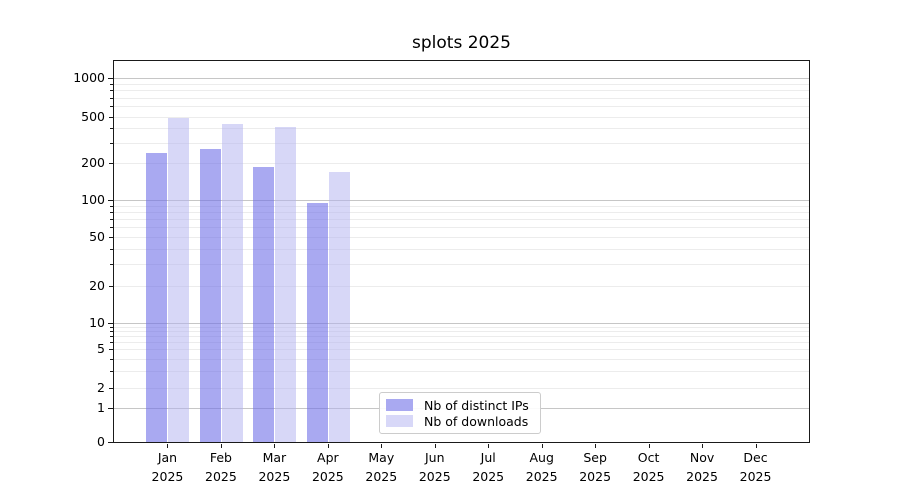 Image resolution: width=900 pixels, height=500 pixels. I want to click on month-name: Nov, so click(702, 457).